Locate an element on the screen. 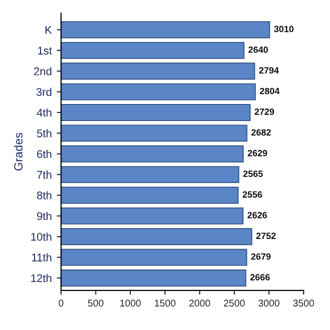  data-label: 2556 is located at coordinates (252, 194).